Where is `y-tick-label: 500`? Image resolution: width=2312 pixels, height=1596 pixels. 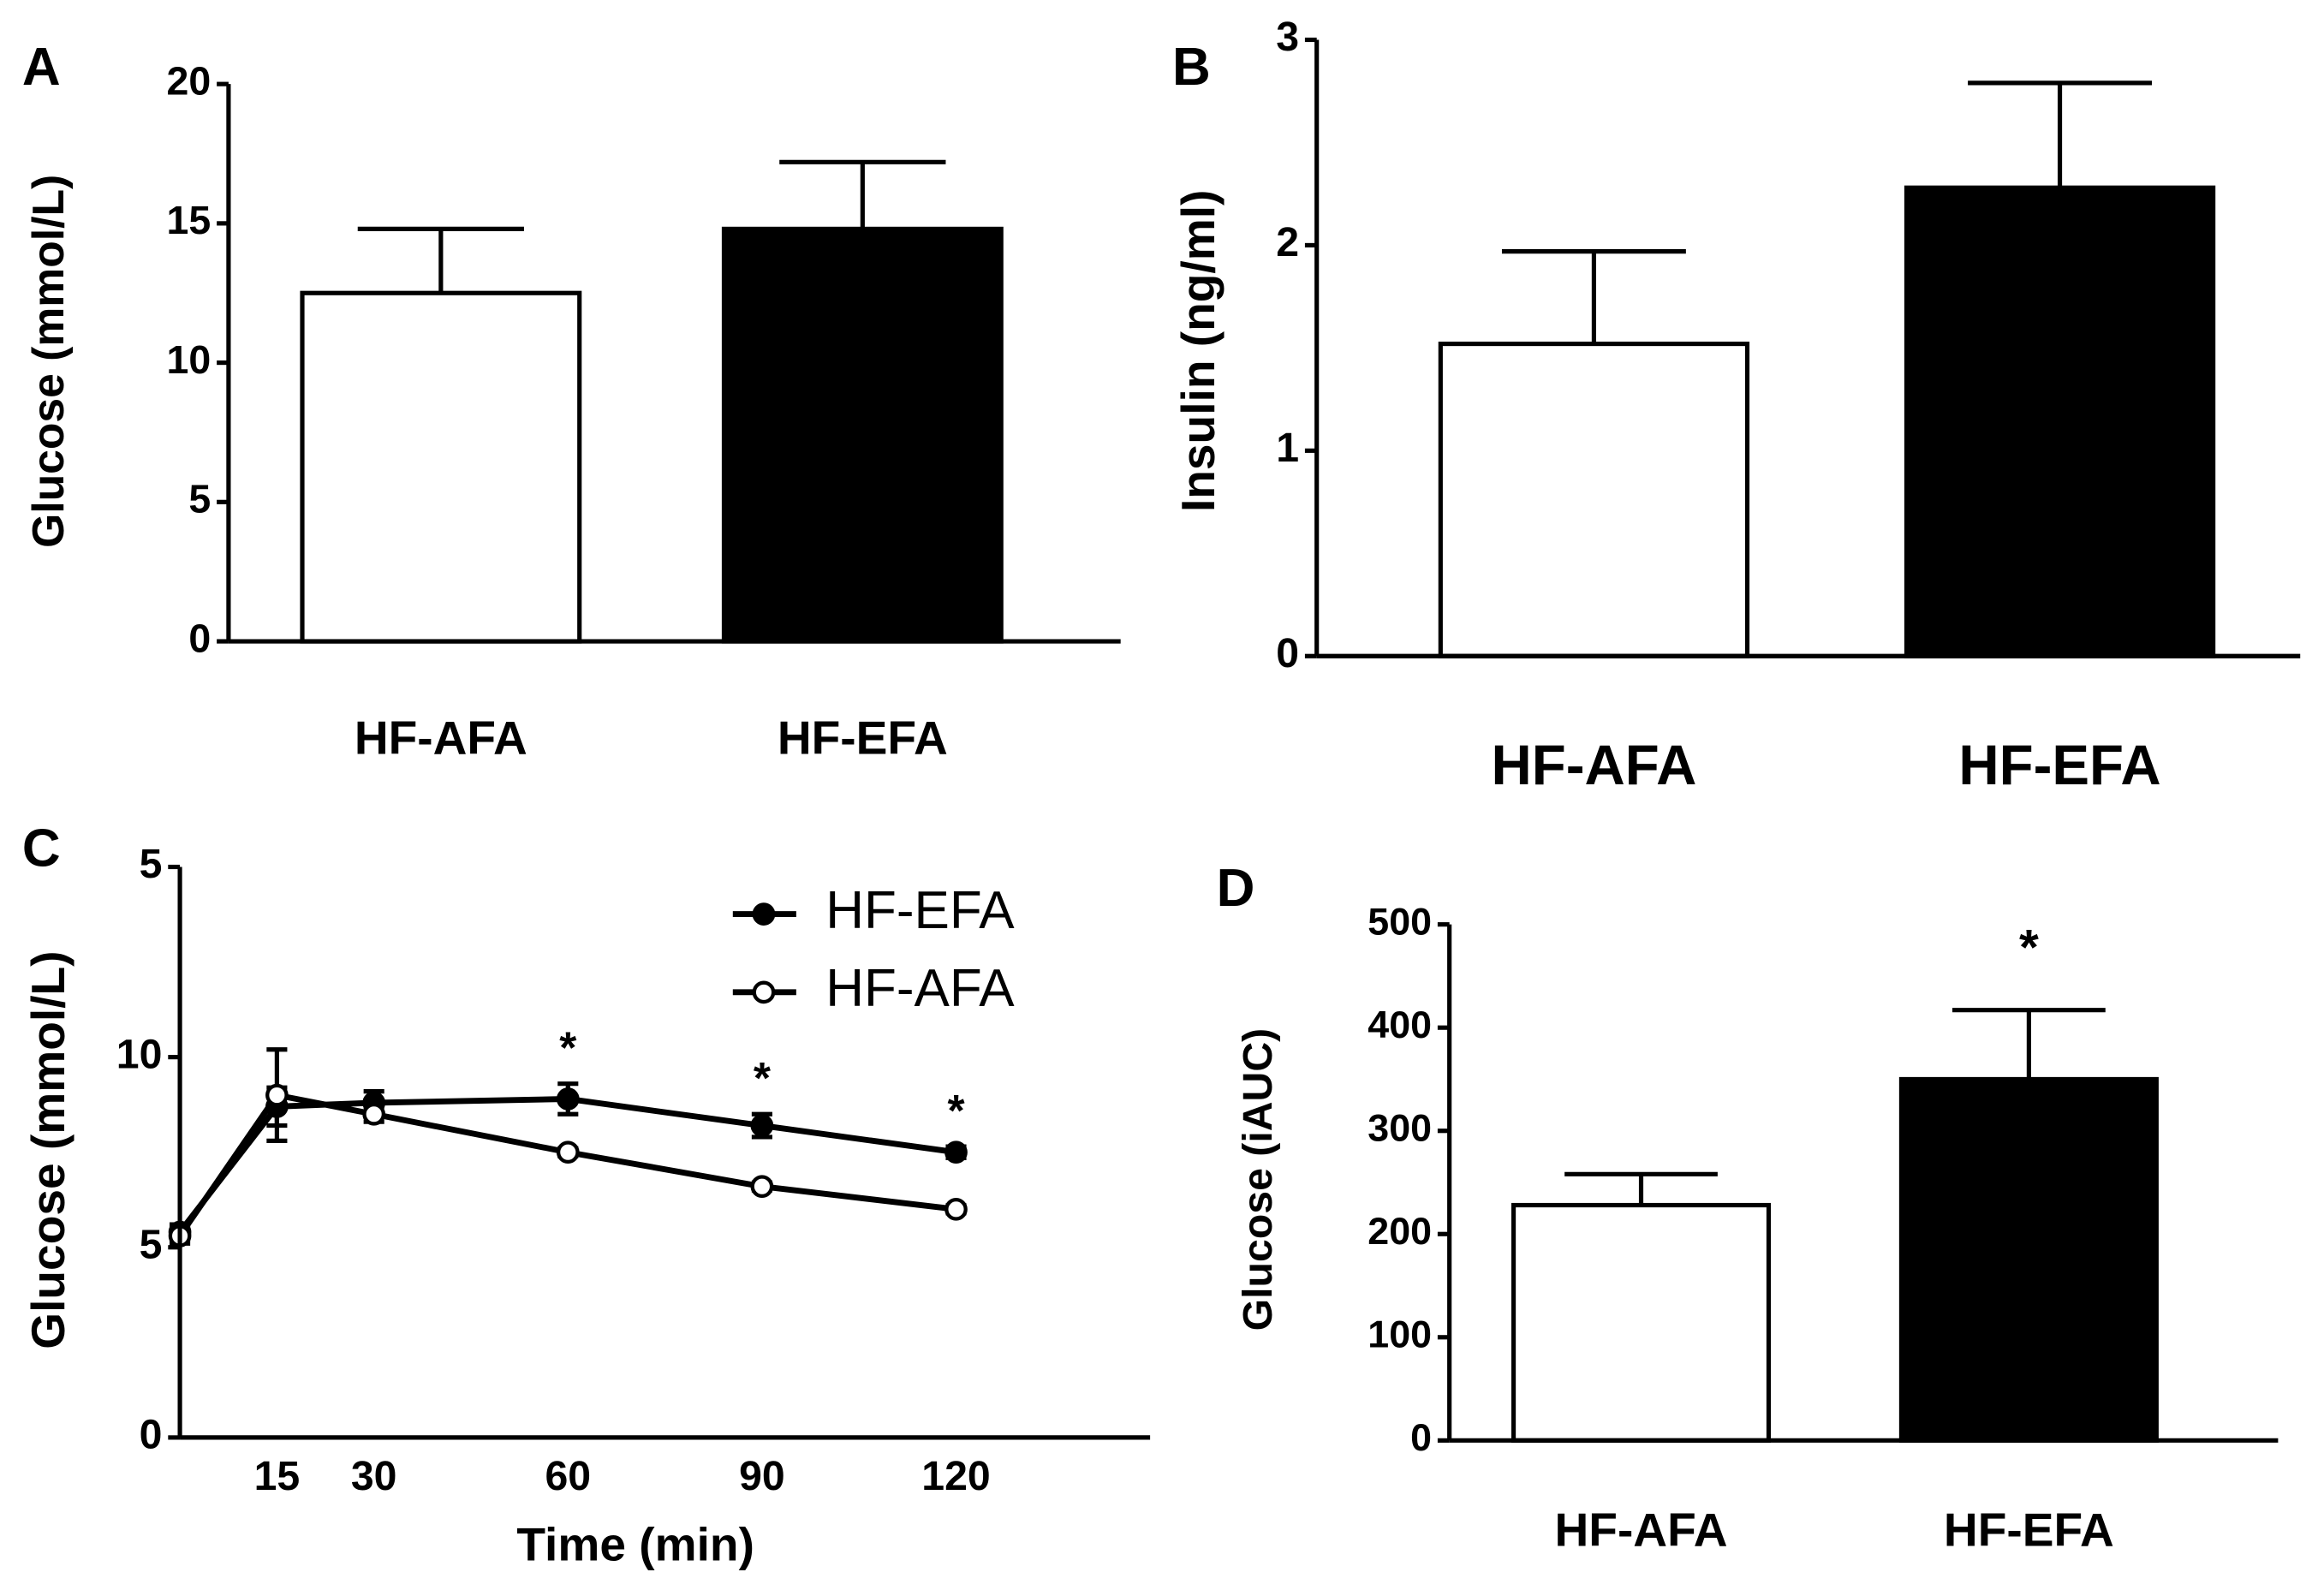 y-tick-label: 500 is located at coordinates (1400, 921).